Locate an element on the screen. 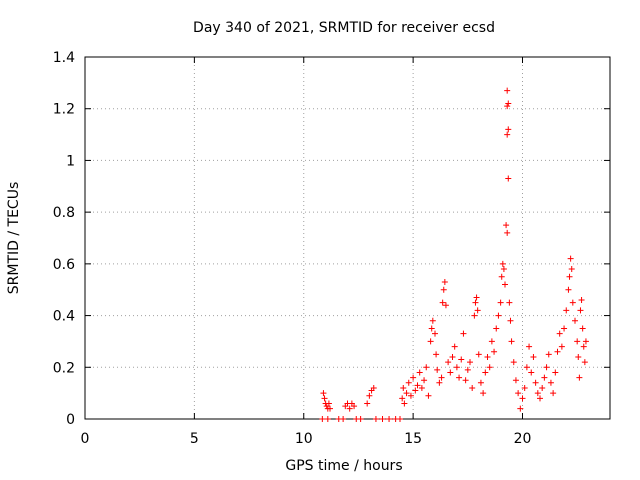 The height and width of the screenshot is (480, 640). y-tick-label: 1 is located at coordinates (70, 161).